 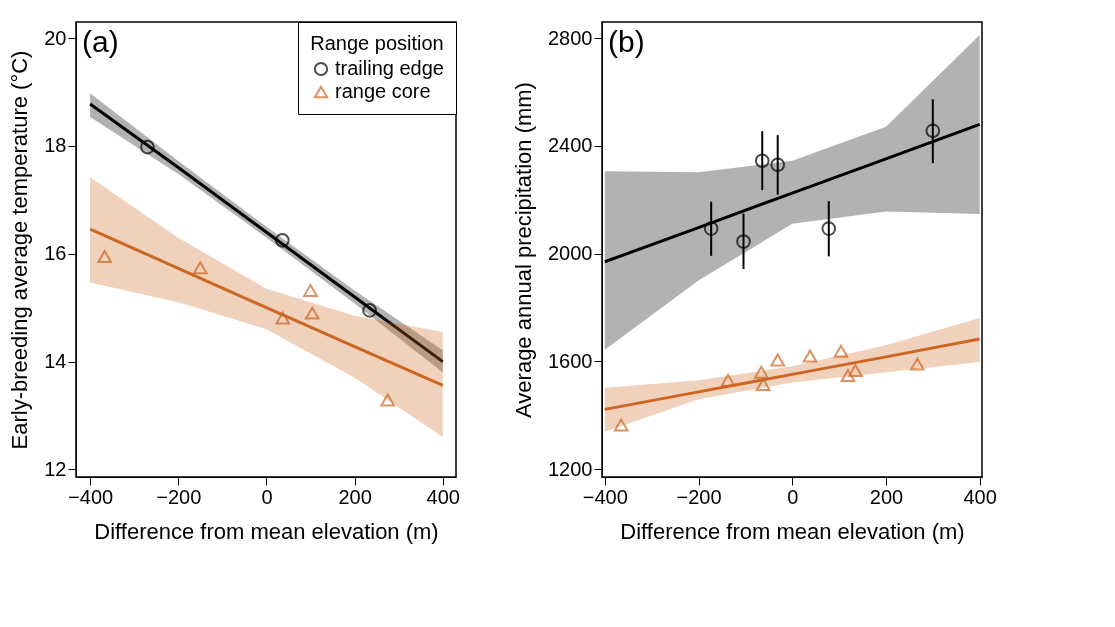 What do you see at coordinates (377, 43) in the screenshot?
I see `legend-title: Range position` at bounding box center [377, 43].